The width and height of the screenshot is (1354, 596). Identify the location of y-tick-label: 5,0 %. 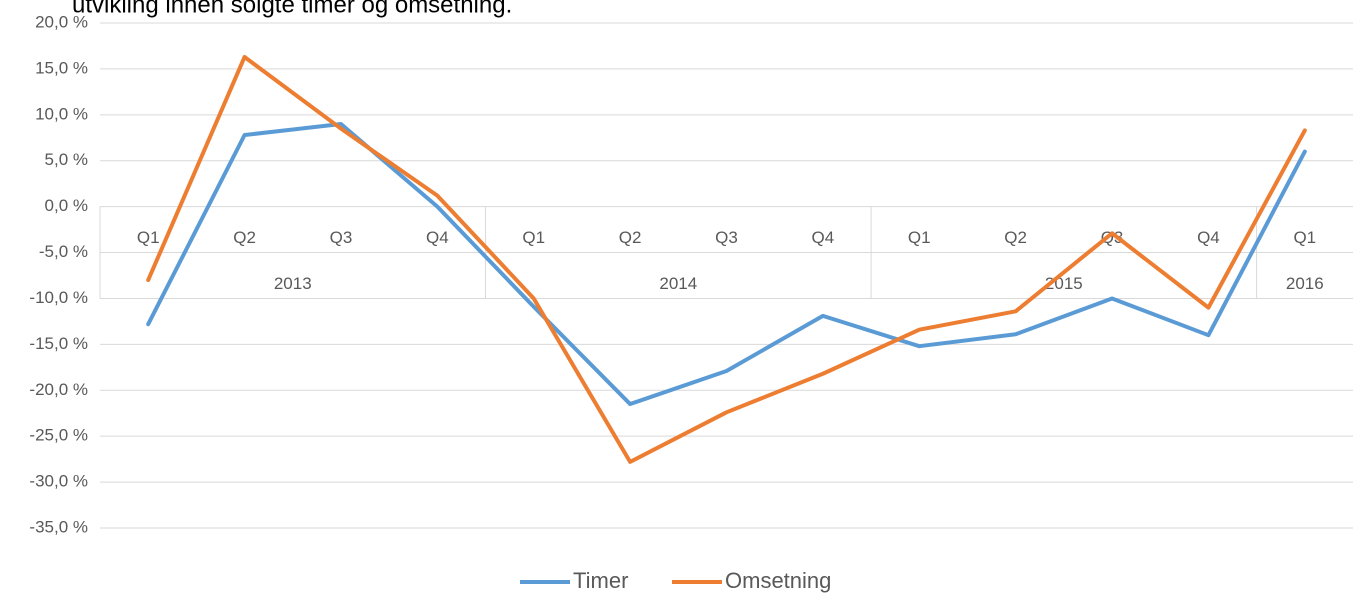
(66, 159).